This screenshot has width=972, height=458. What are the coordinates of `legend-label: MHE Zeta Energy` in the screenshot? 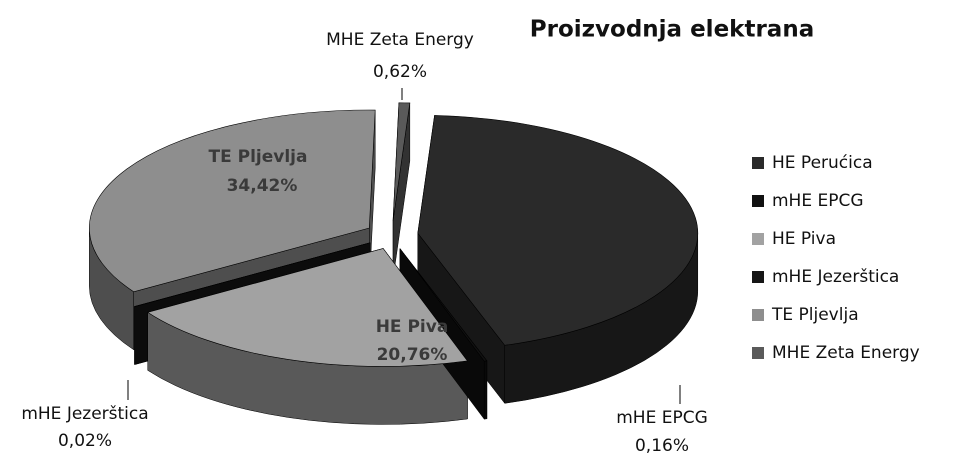 It's located at (846, 353).